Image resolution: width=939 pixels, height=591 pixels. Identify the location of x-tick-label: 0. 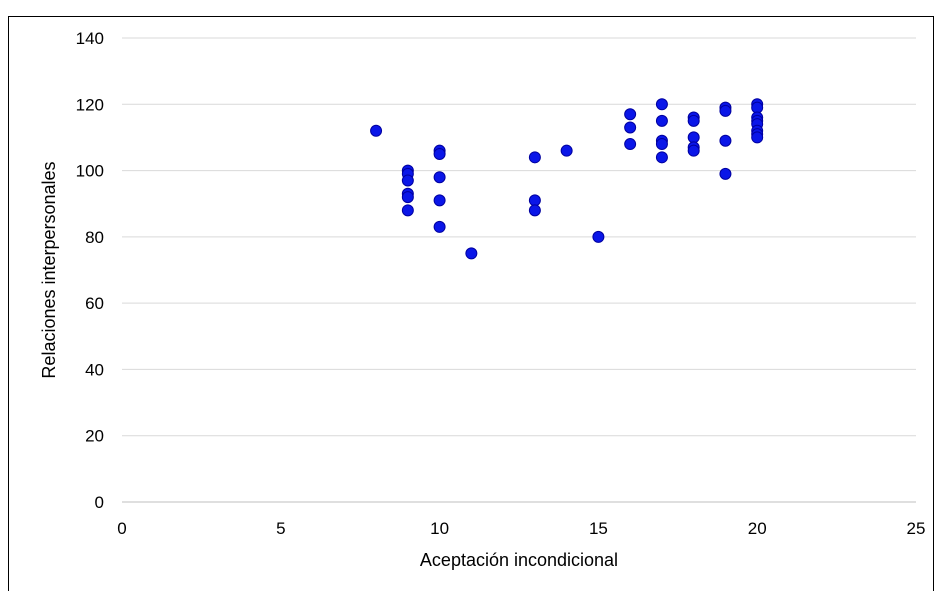
(121, 528).